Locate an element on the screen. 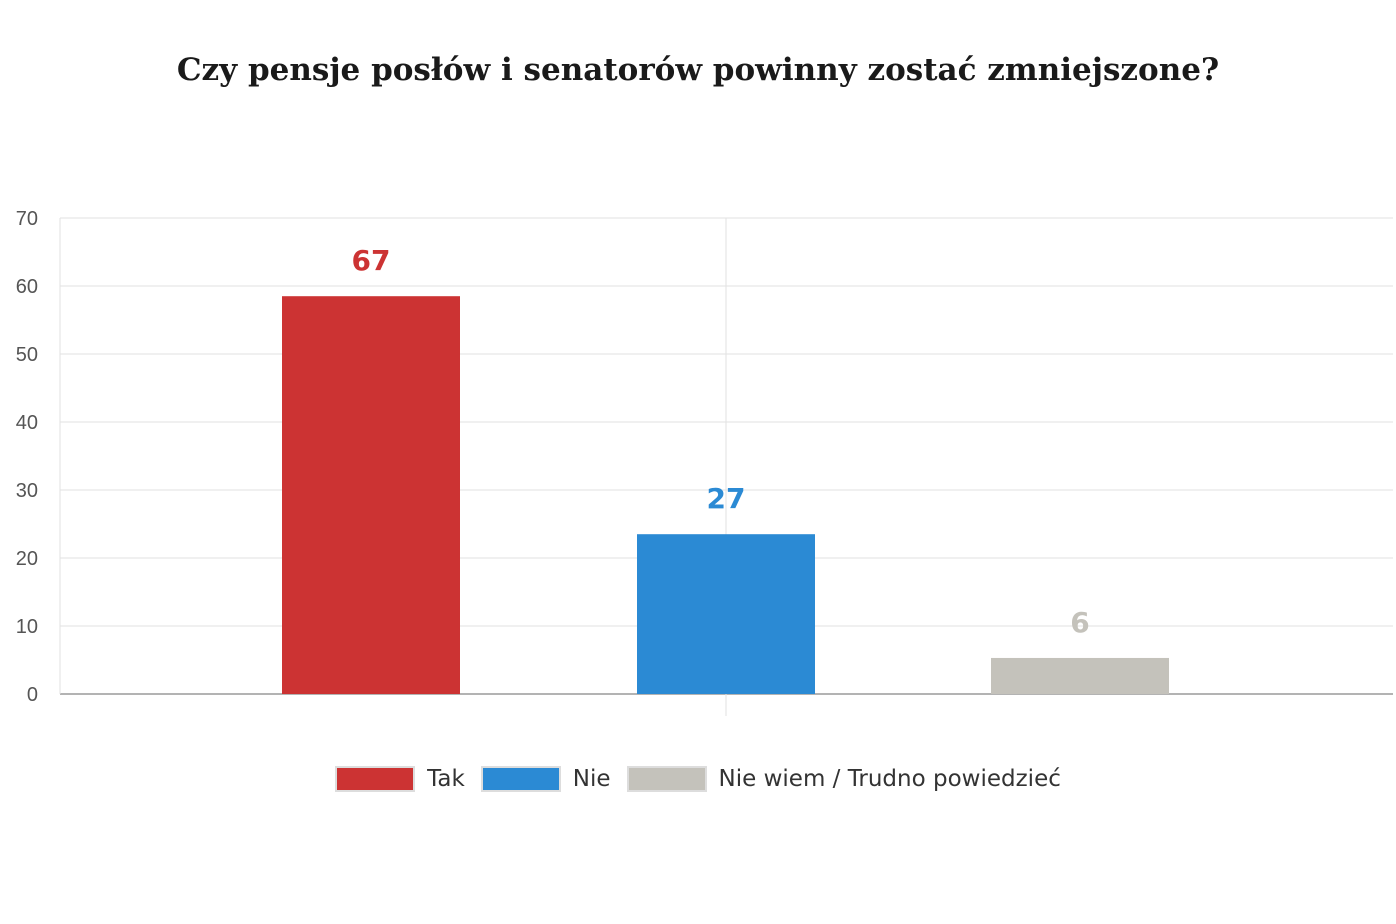 Image resolution: width=1396 pixels, height=924 pixels. data-label: 6 is located at coordinates (1079, 622).